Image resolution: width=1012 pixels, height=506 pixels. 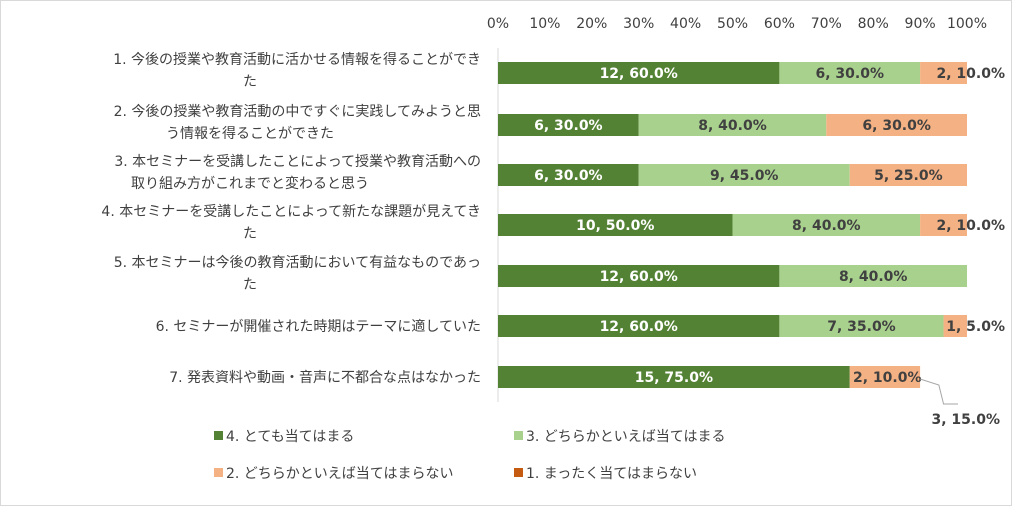 What do you see at coordinates (518, 472) in the screenshot?
I see `legend-swatch-s4` at bounding box center [518, 472].